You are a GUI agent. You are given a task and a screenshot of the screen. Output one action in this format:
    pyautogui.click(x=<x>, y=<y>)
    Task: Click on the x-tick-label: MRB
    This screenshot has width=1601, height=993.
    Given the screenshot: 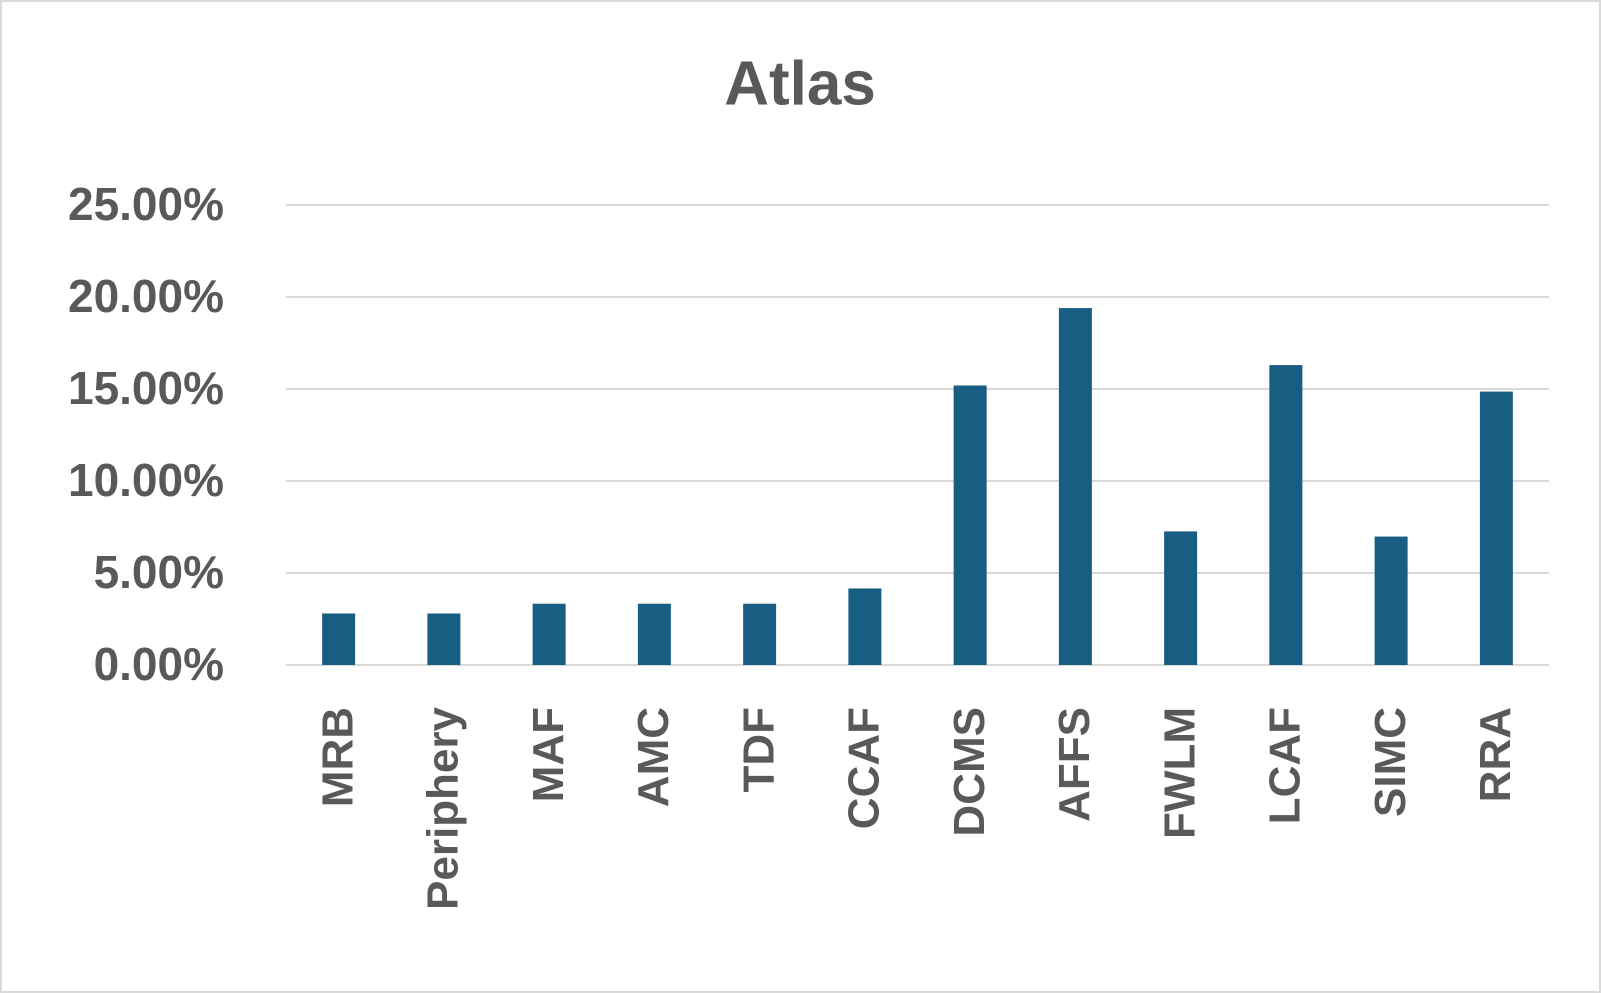 What is the action you would take?
    pyautogui.click(x=337, y=757)
    